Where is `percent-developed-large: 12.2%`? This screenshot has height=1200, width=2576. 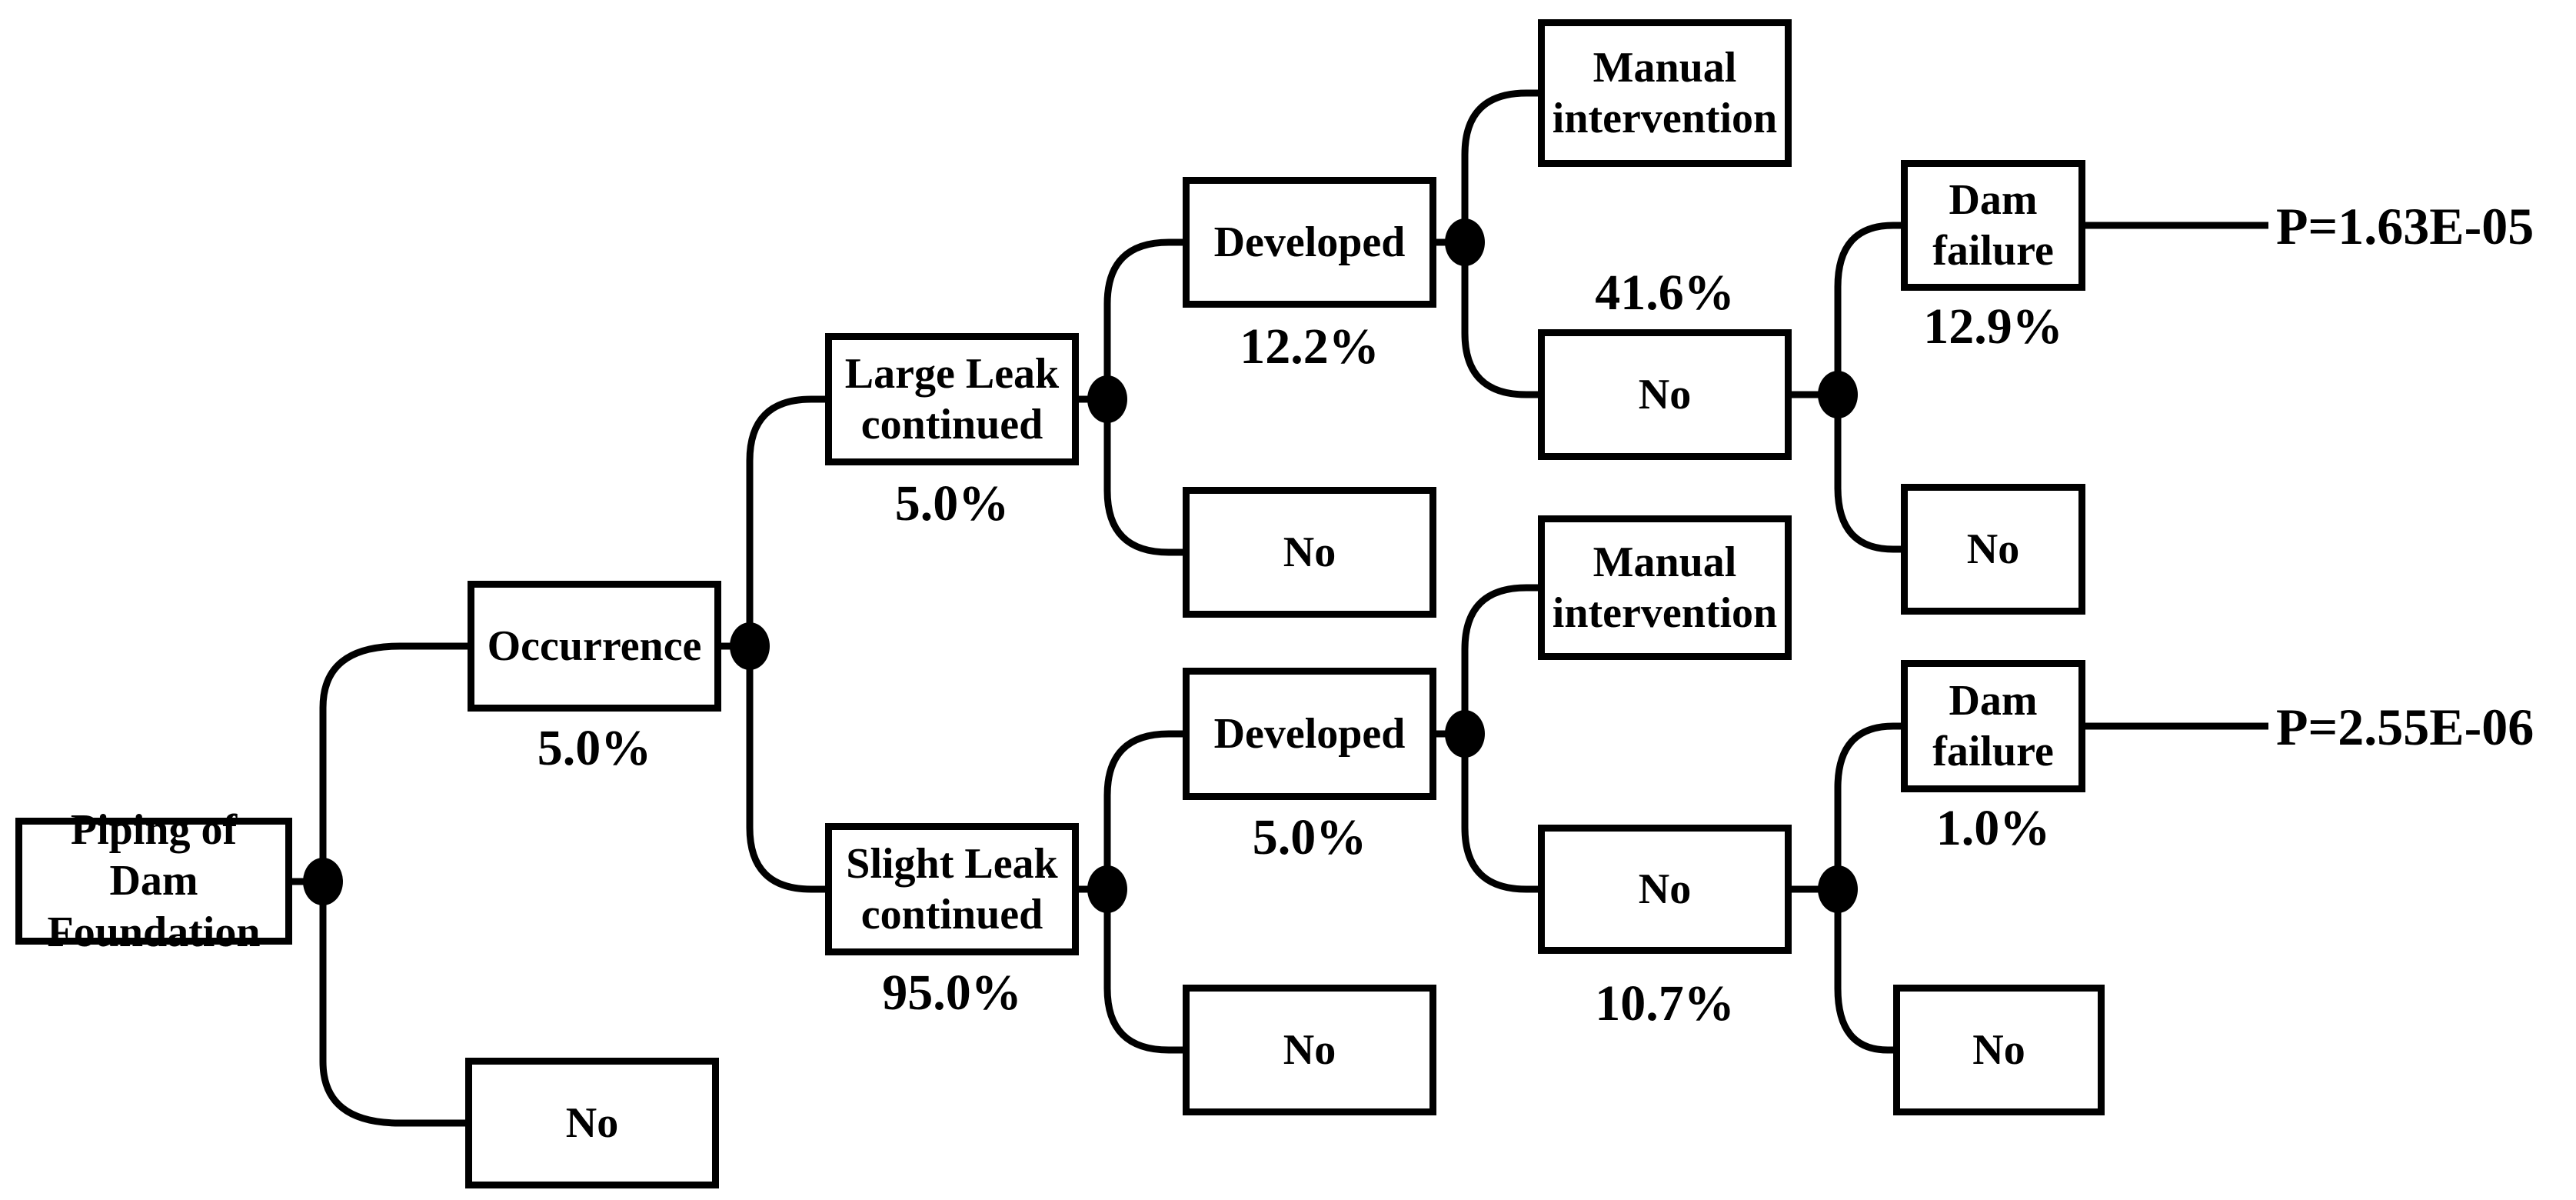
percent-developed-large: 12.2% is located at coordinates (1310, 346).